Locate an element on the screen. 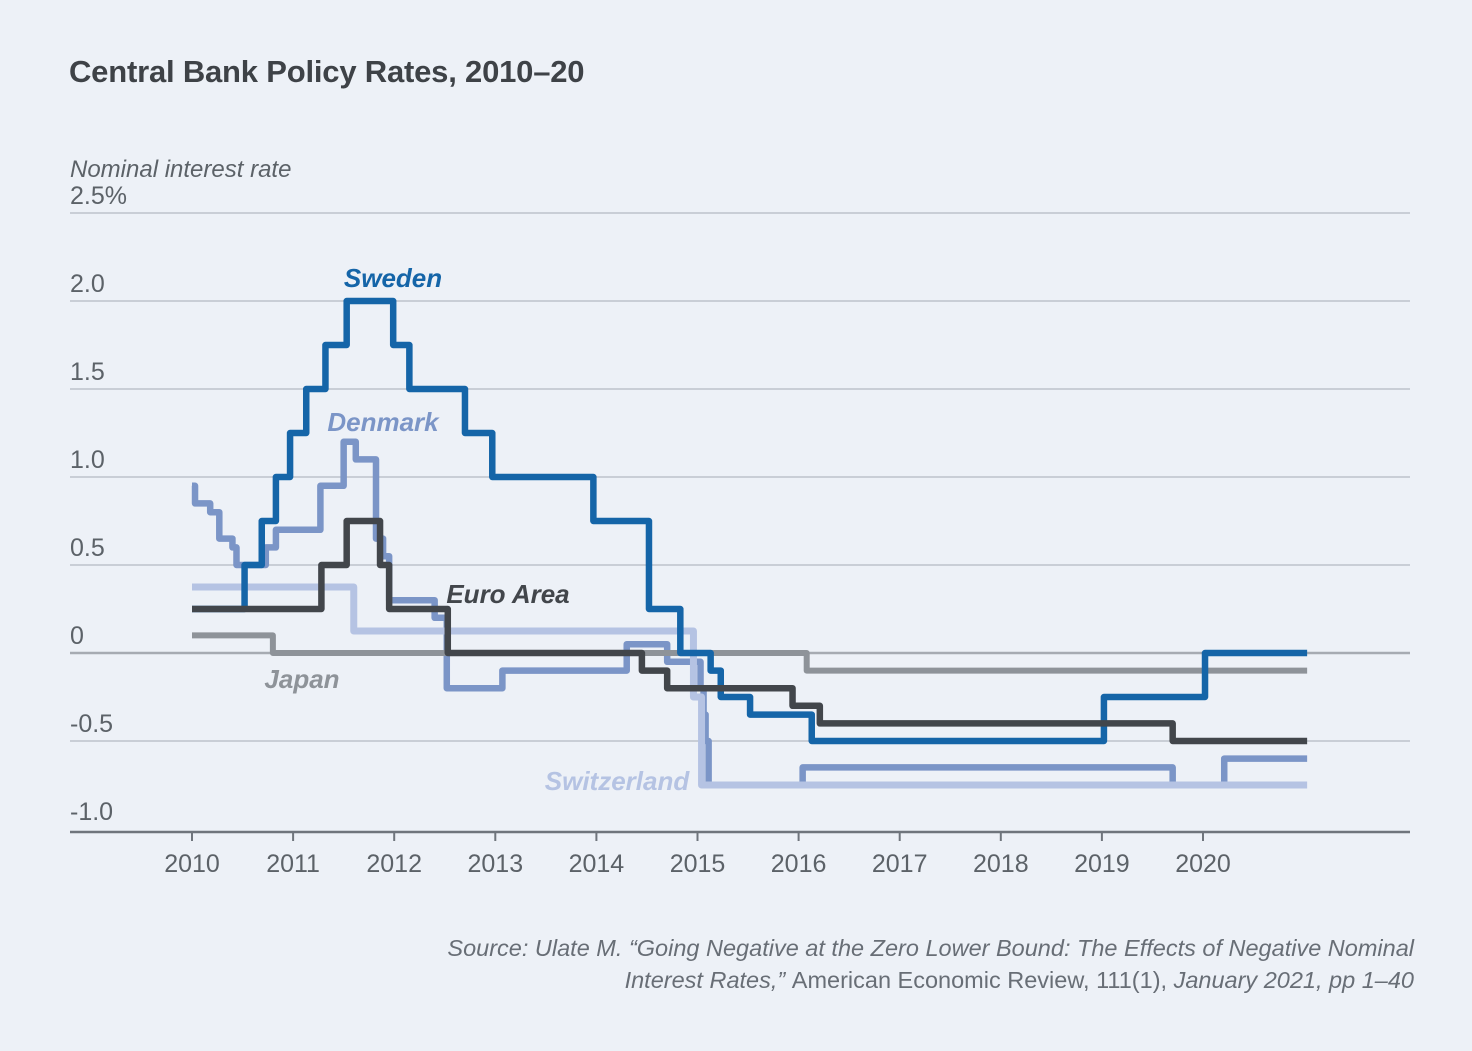 This screenshot has height=1051, width=1472. y-tick-label: 0 is located at coordinates (77, 636).